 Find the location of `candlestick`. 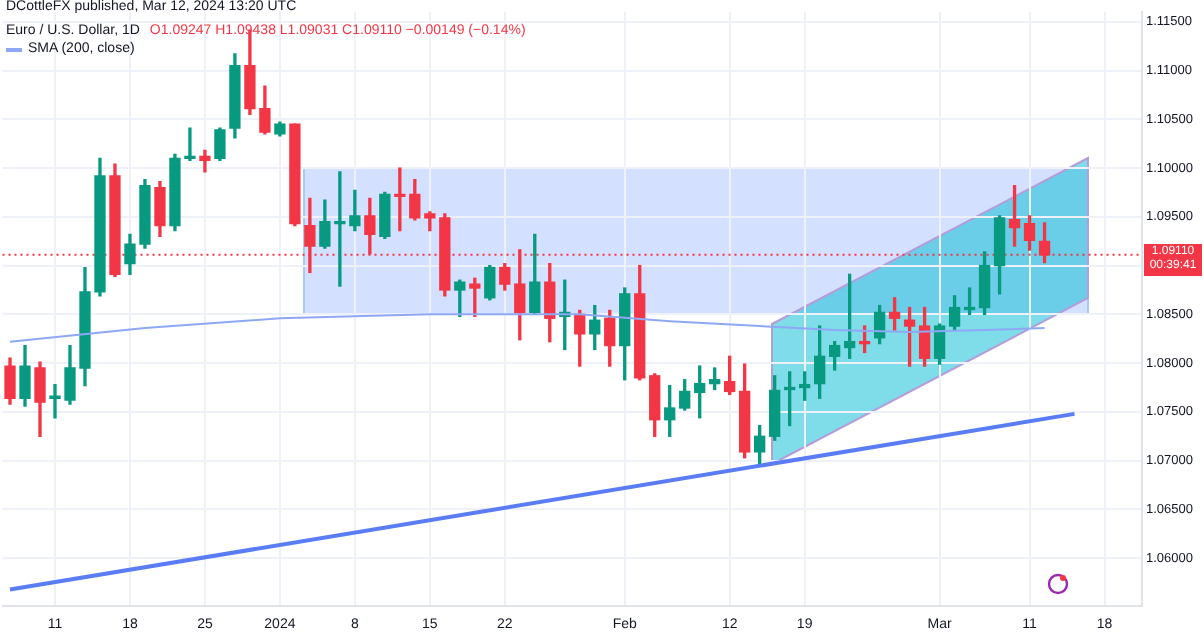

candlestick is located at coordinates (205, 161).